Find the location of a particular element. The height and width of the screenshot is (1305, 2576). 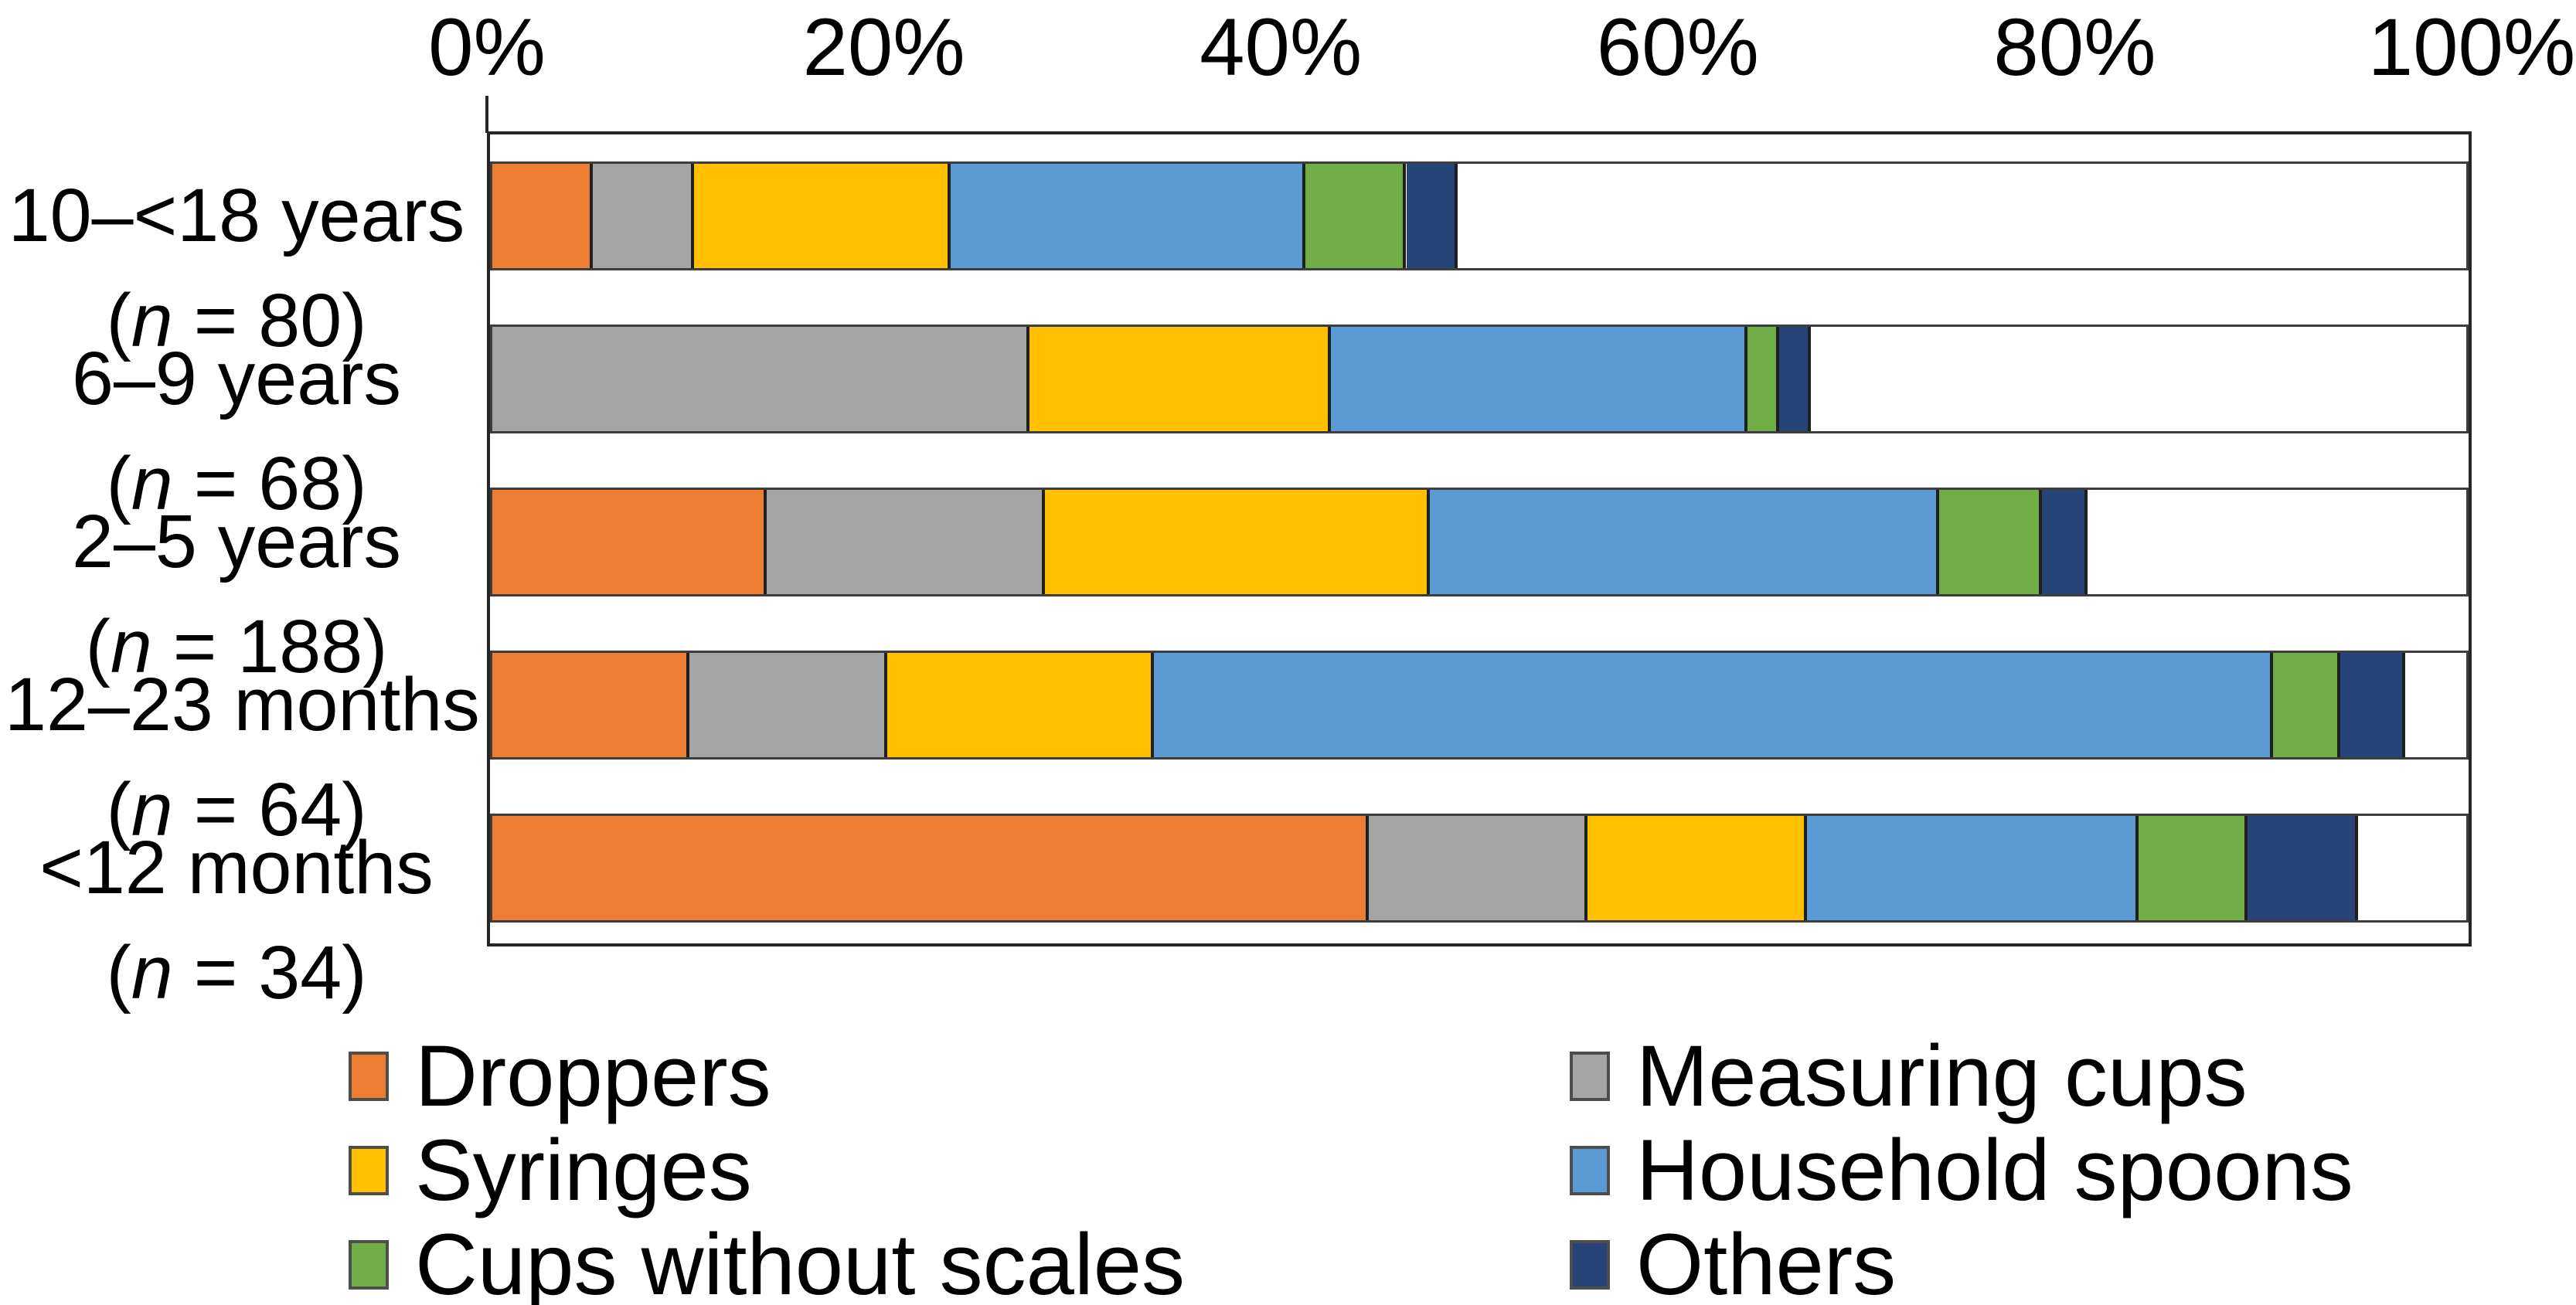

category-label: 2–5 years (n = 188) is located at coordinates (236, 593).